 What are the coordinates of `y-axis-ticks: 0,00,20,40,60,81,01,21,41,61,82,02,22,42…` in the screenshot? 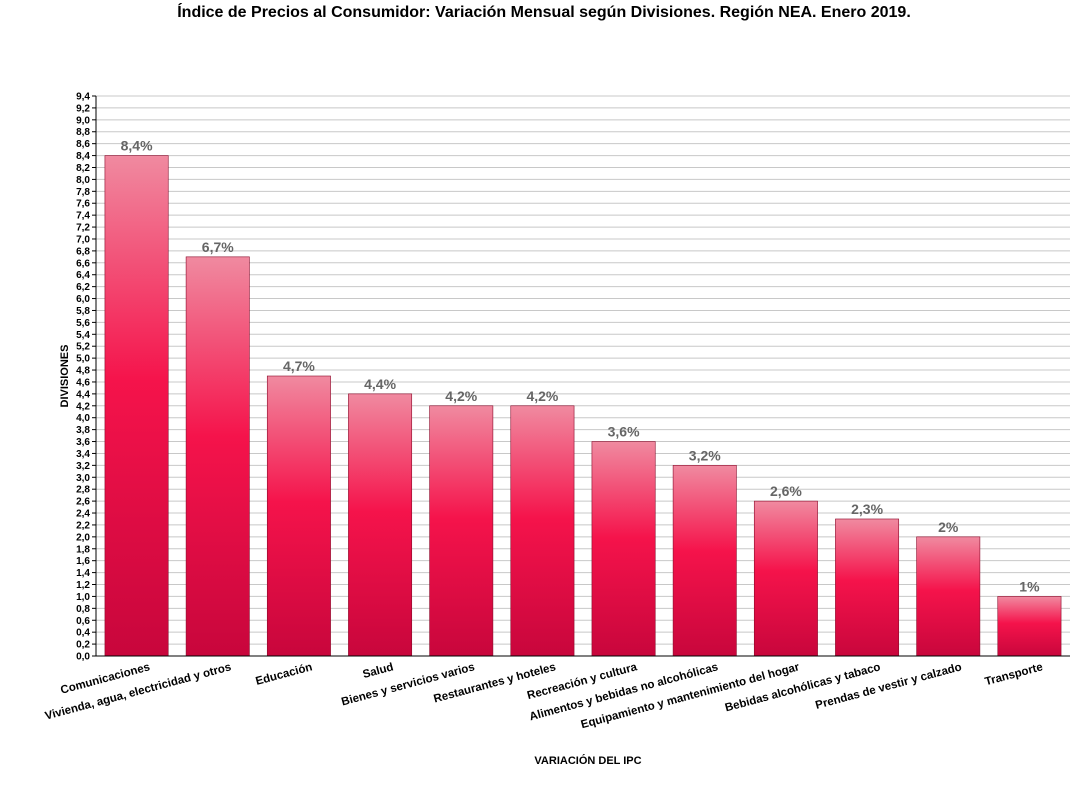 It's located at (86, 377).